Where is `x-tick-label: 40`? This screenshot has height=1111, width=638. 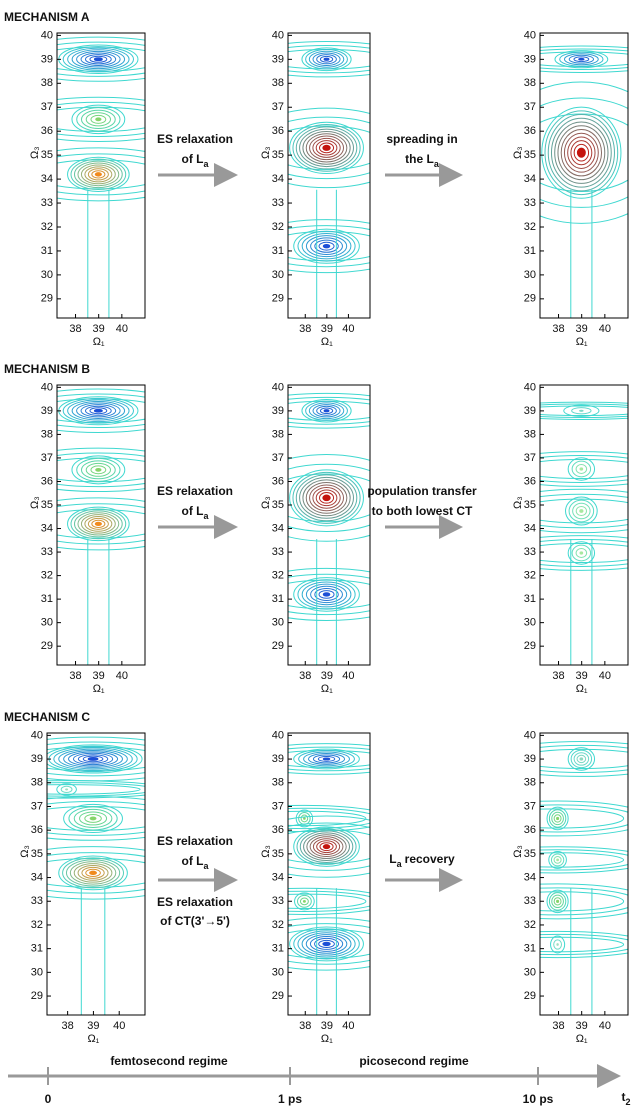 x-tick-label: 40 is located at coordinates (122, 329).